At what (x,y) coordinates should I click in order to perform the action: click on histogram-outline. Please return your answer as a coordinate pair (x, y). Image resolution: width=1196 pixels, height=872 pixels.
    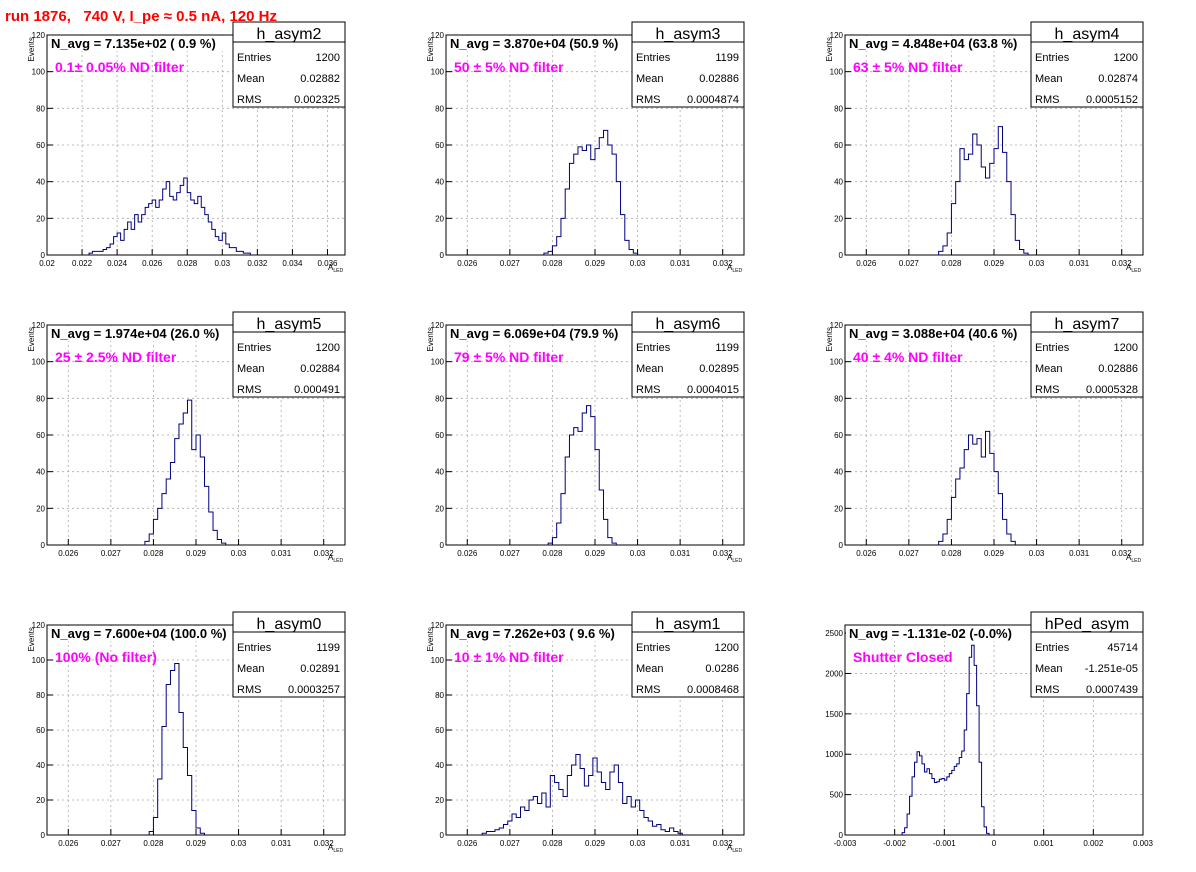
    Looking at the image, I should click on (185, 472).